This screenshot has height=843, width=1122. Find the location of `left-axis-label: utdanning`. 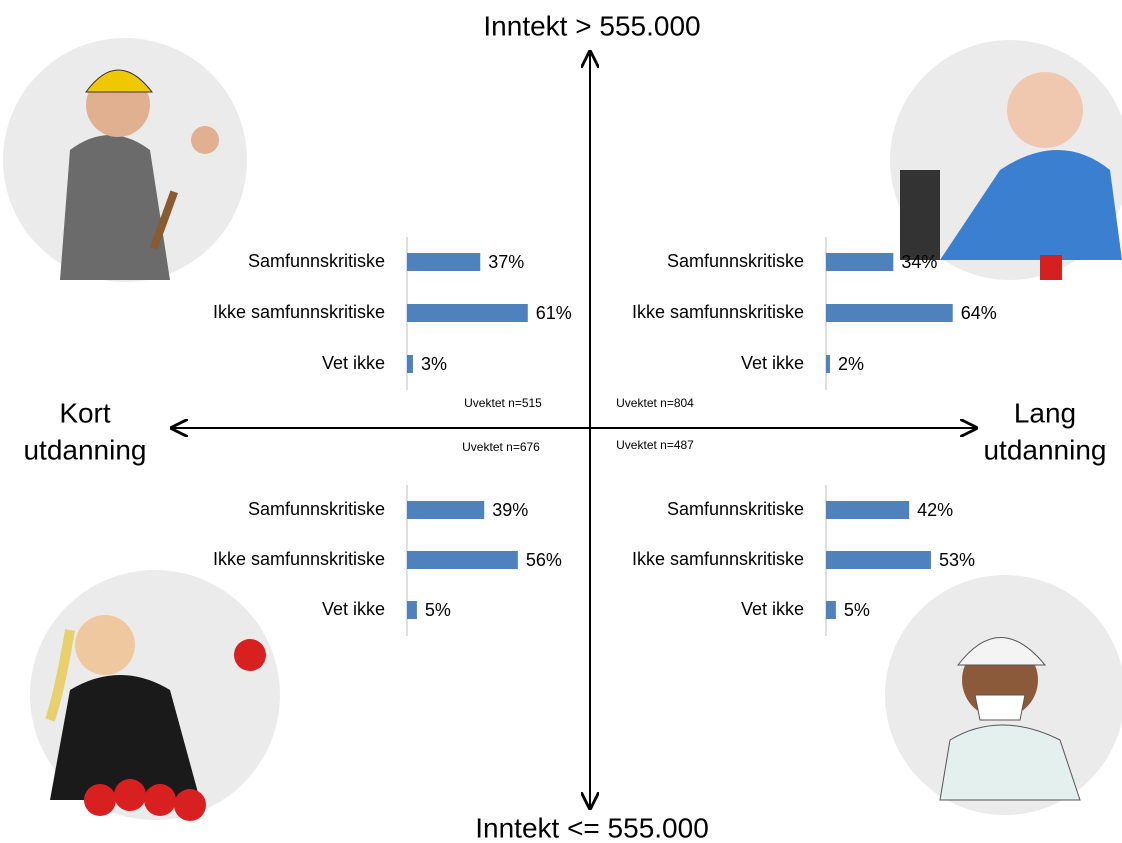

left-axis-label: utdanning is located at coordinates (84, 449).